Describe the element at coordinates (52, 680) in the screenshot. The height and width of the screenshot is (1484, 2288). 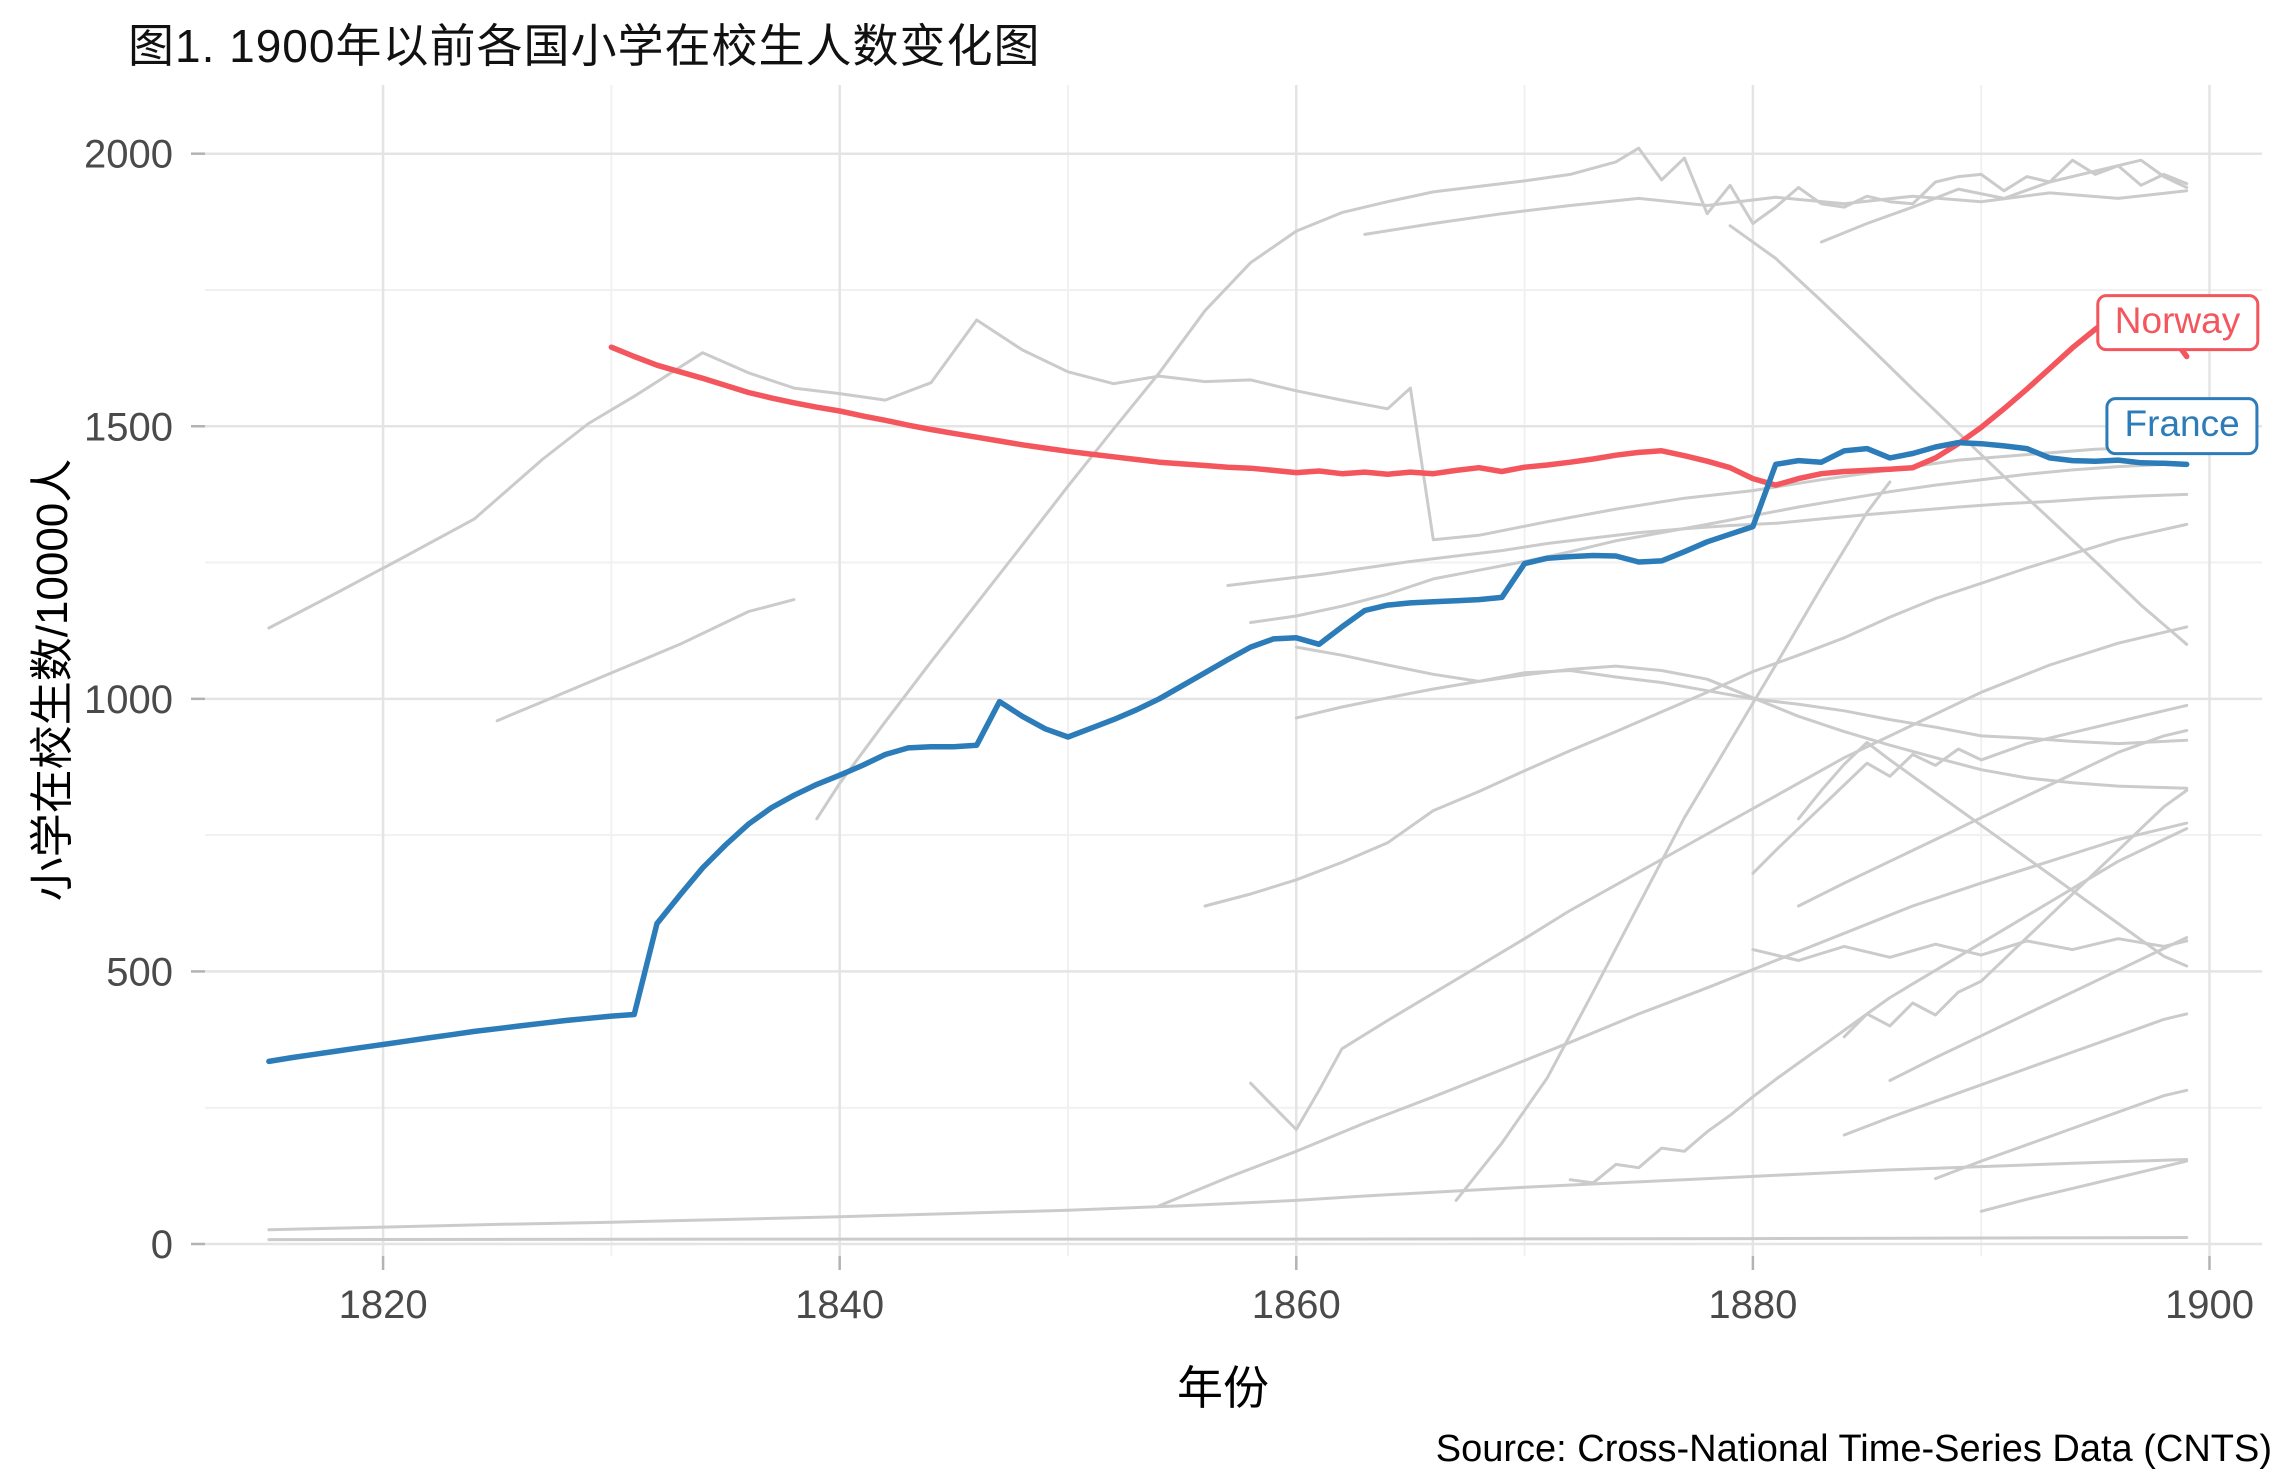
I see `y-axis-title: 小学在校生数/10000人` at that location.